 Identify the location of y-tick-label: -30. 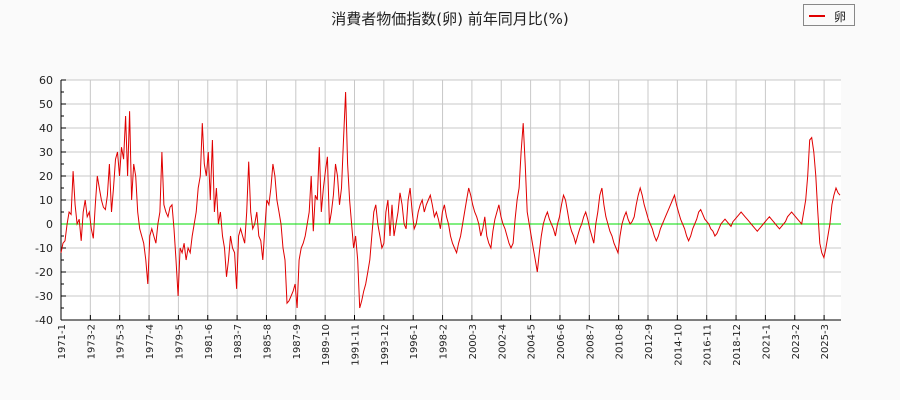
(44, 296).